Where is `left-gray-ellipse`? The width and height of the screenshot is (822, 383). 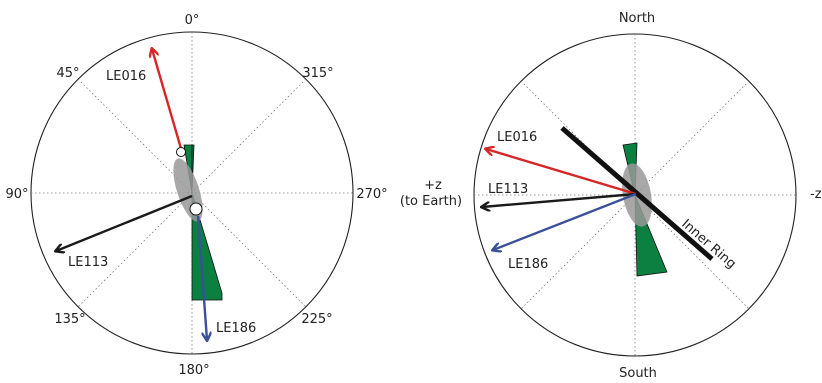 left-gray-ellipse is located at coordinates (188, 190).